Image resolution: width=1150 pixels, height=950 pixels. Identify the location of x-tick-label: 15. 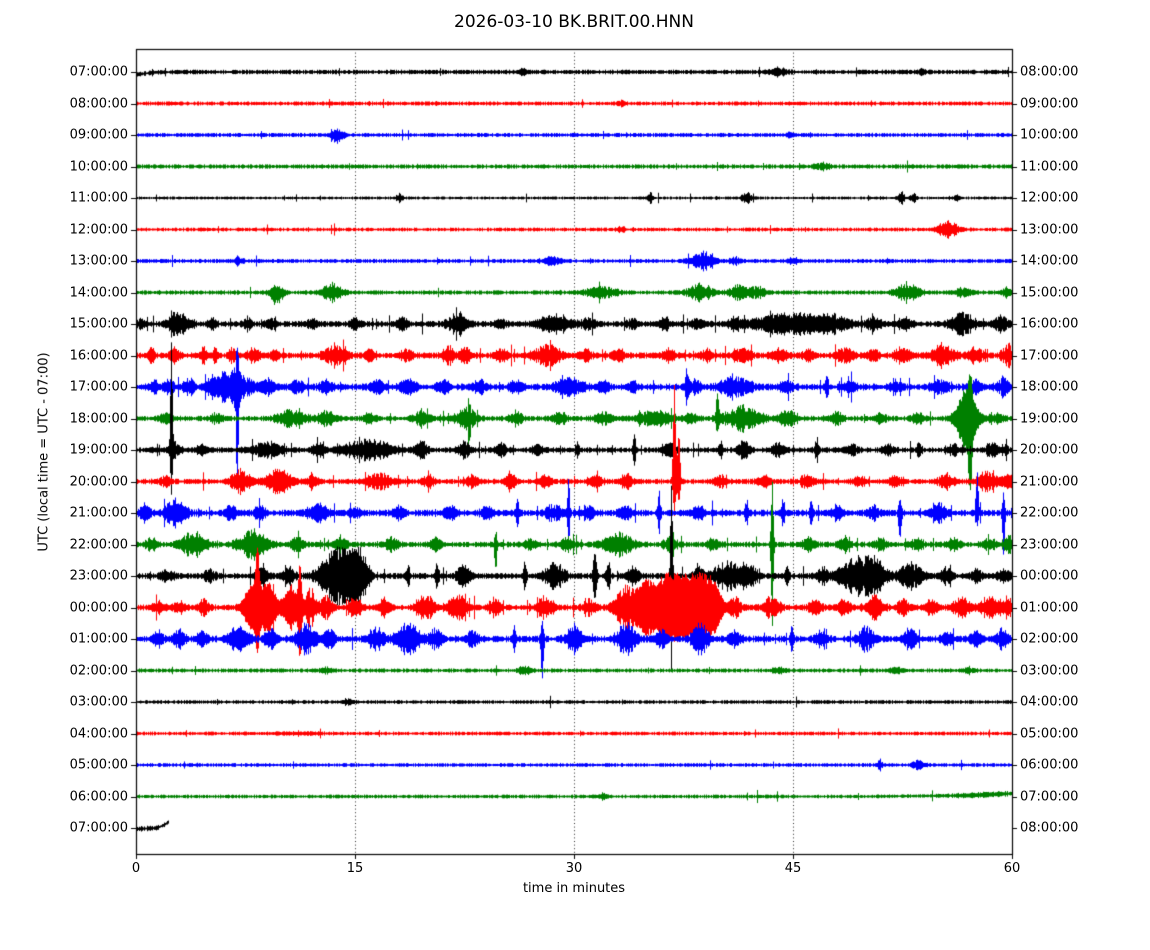
(355, 868).